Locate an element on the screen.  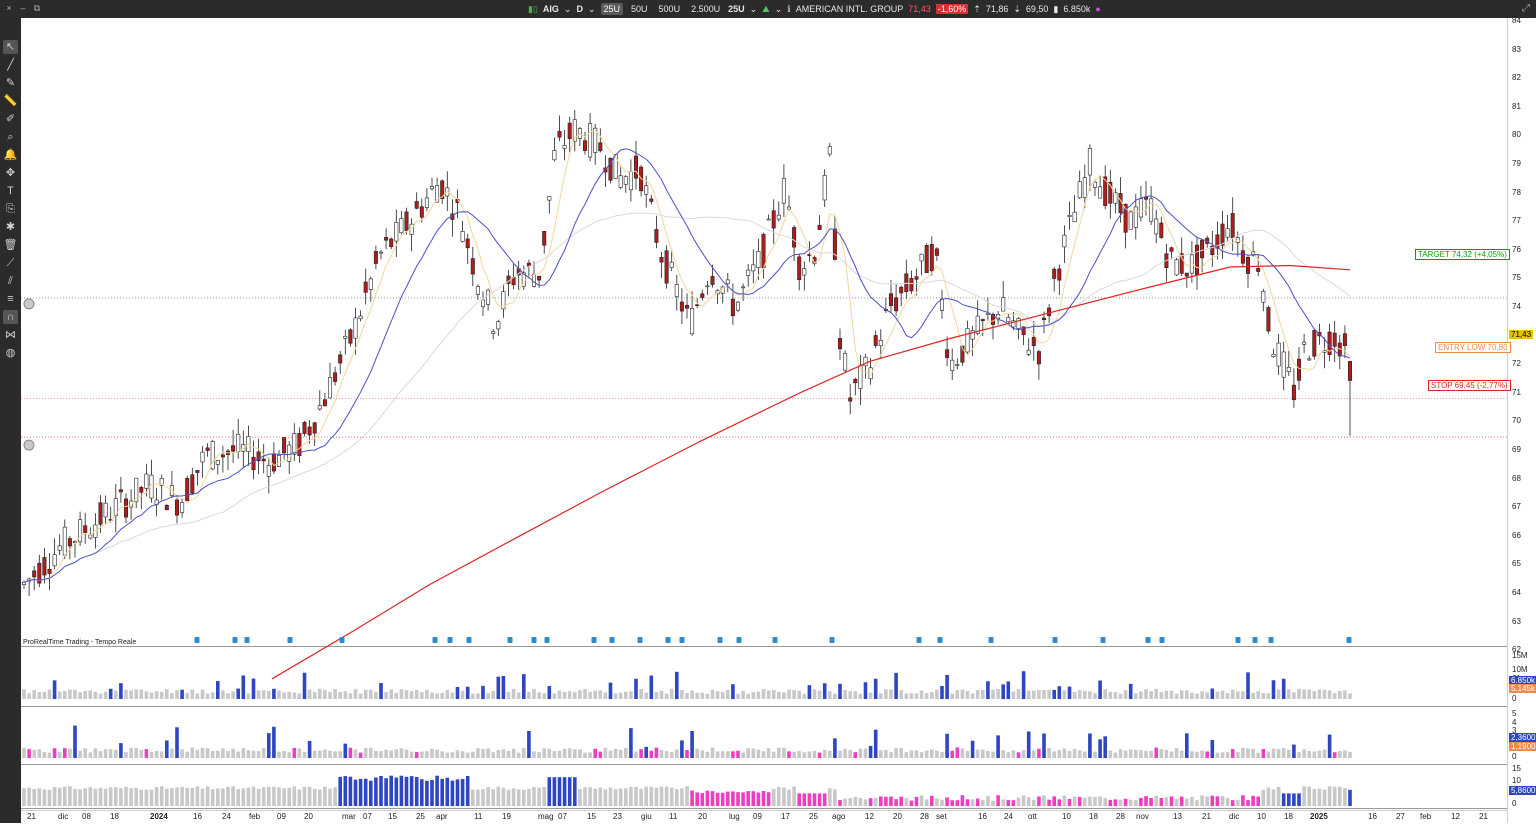
line-icon: ╱ is located at coordinates (10, 65).